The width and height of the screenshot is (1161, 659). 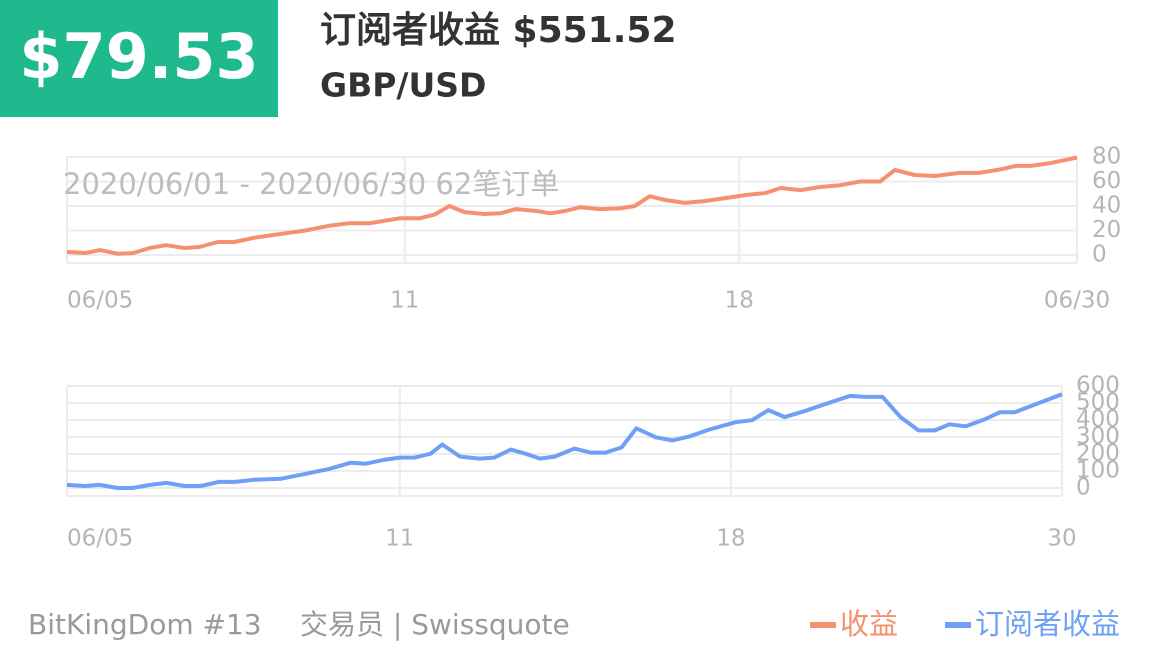 I want to click on legend-label: 订阅者收益, so click(x=1047, y=624).